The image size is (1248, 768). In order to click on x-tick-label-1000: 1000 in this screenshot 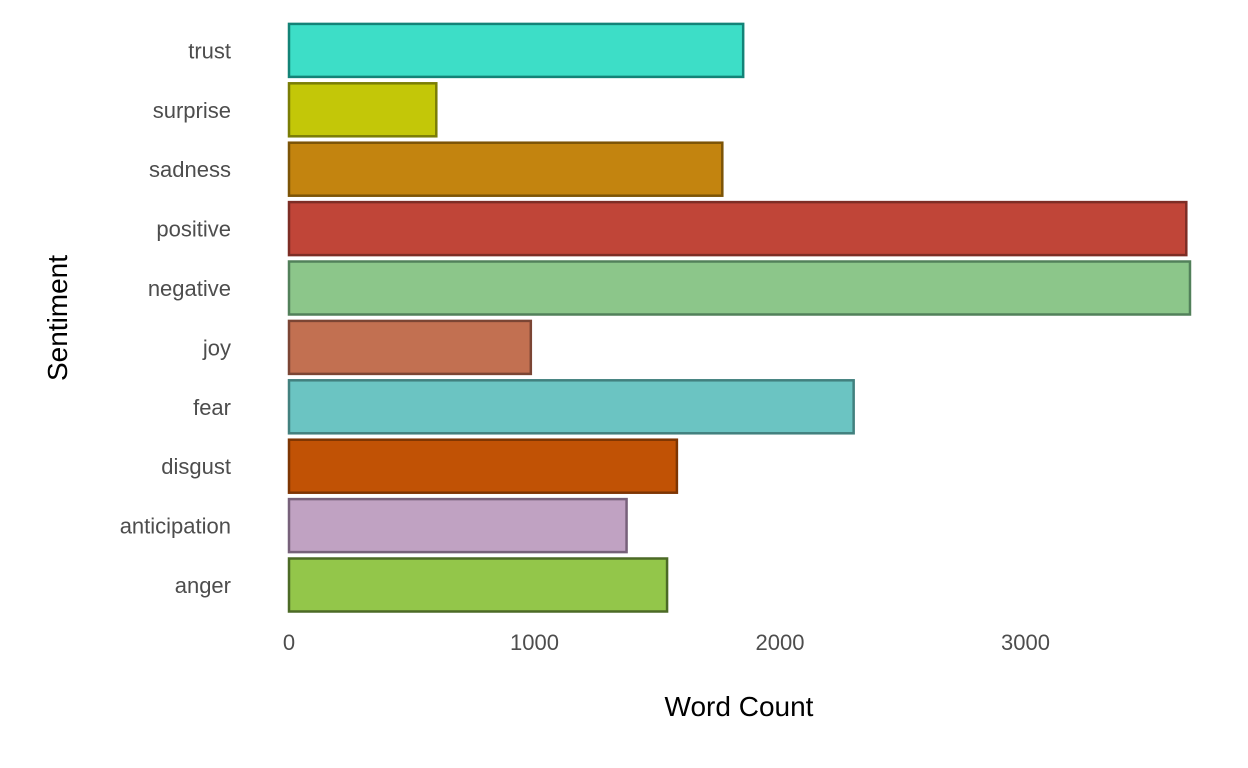, I will do `click(534, 642)`.